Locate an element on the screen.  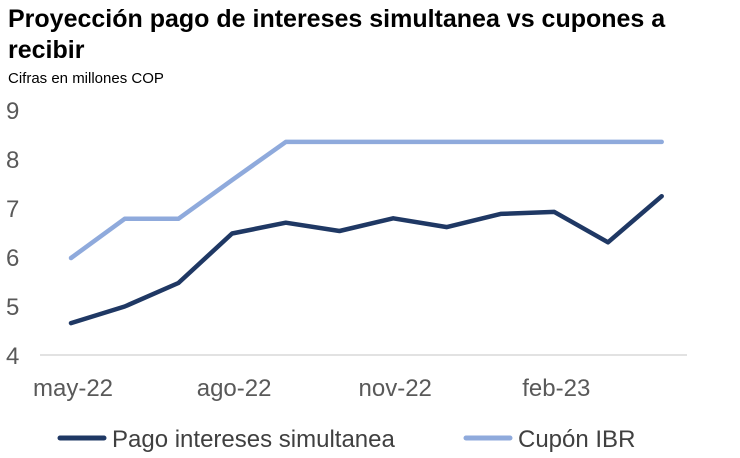
y-tick-label: 8 is located at coordinates (12, 160).